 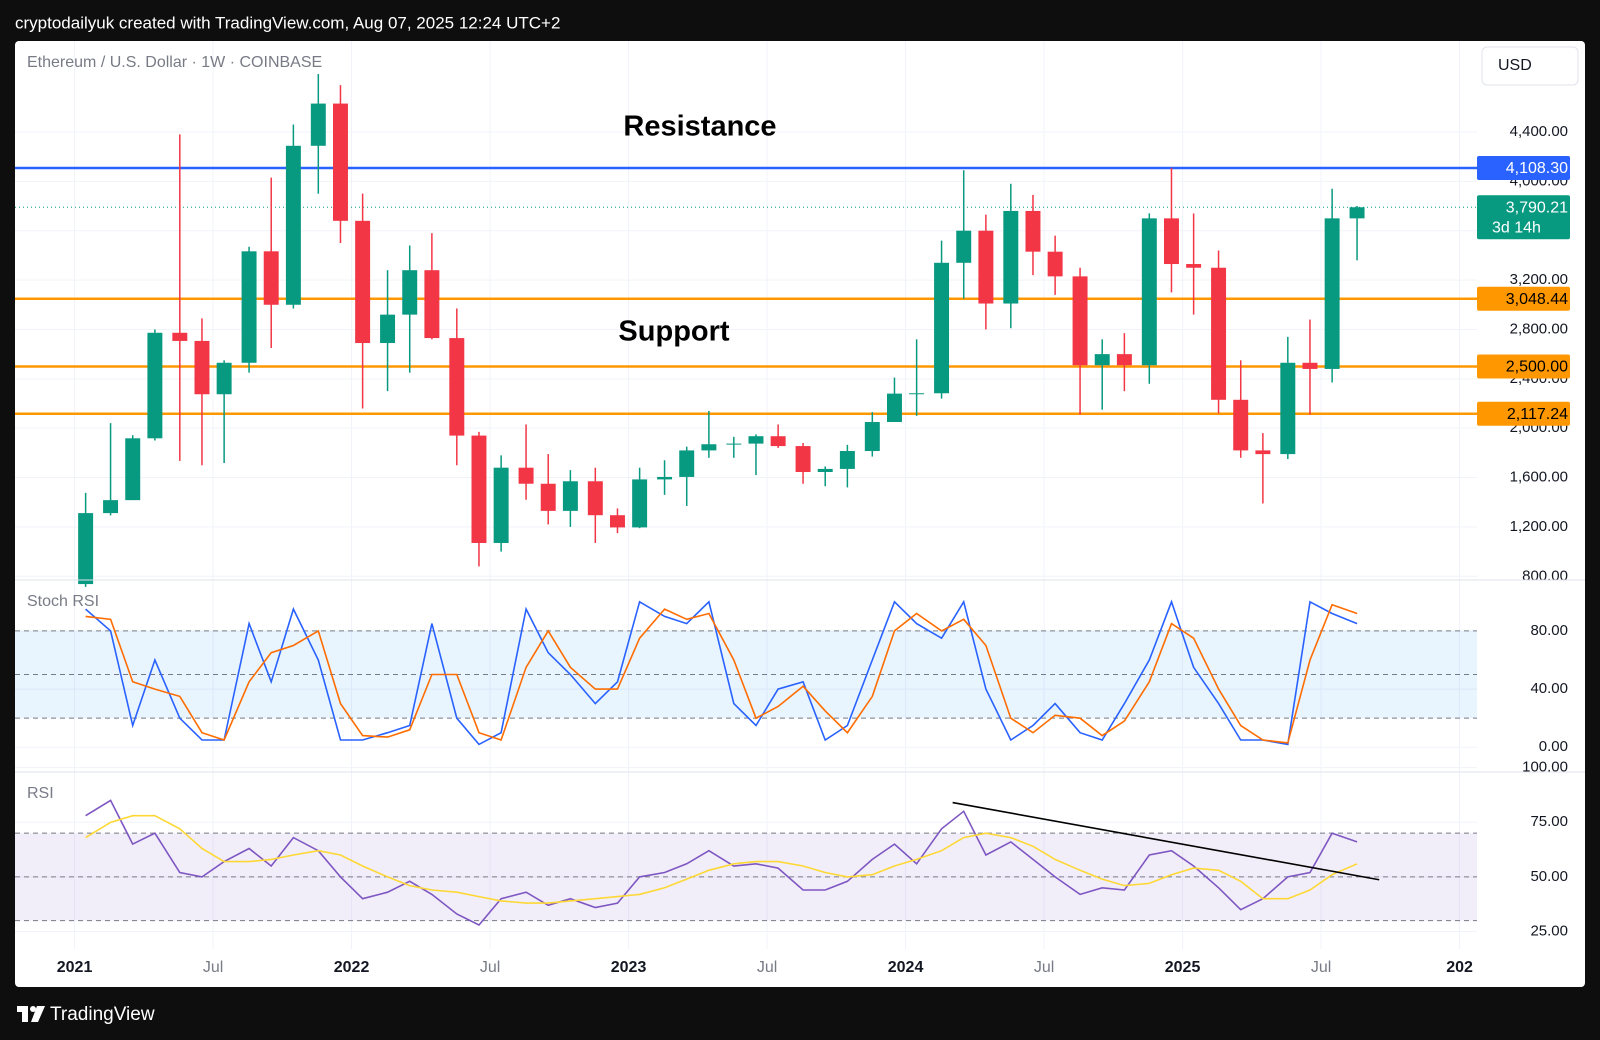 What do you see at coordinates (75, 967) in the screenshot?
I see `x-tick-label: 2021` at bounding box center [75, 967].